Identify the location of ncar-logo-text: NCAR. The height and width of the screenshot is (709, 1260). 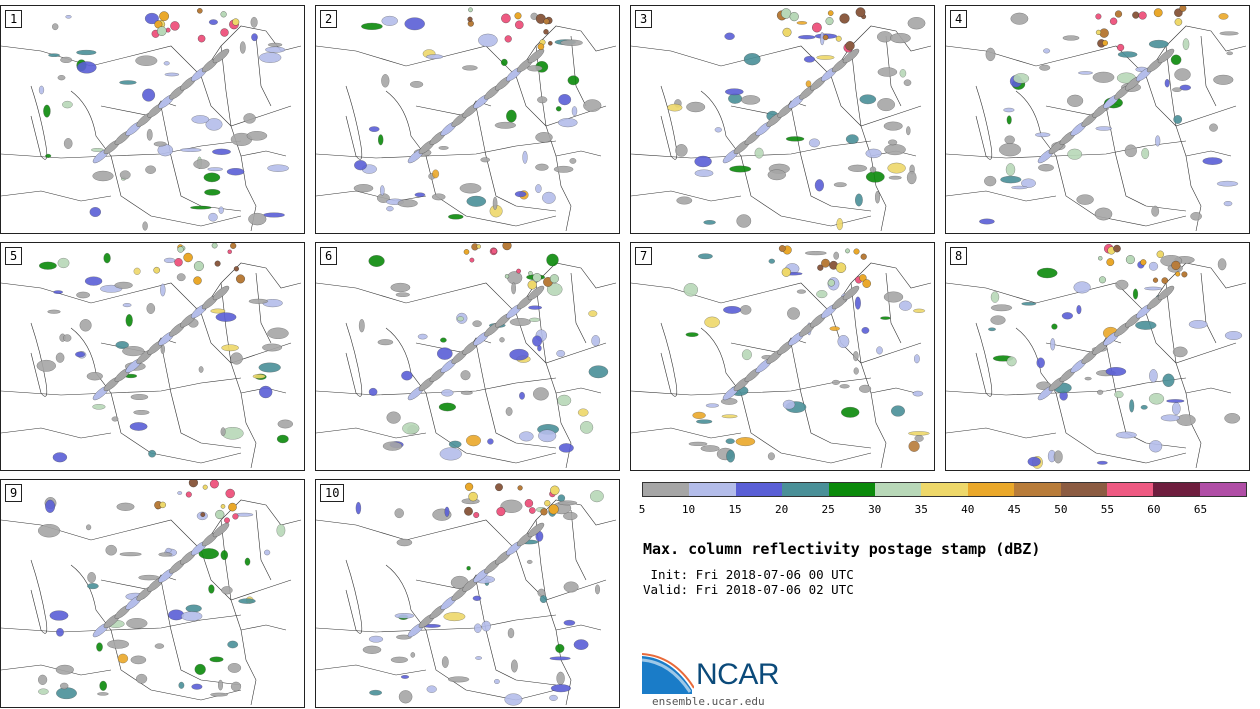
(738, 674).